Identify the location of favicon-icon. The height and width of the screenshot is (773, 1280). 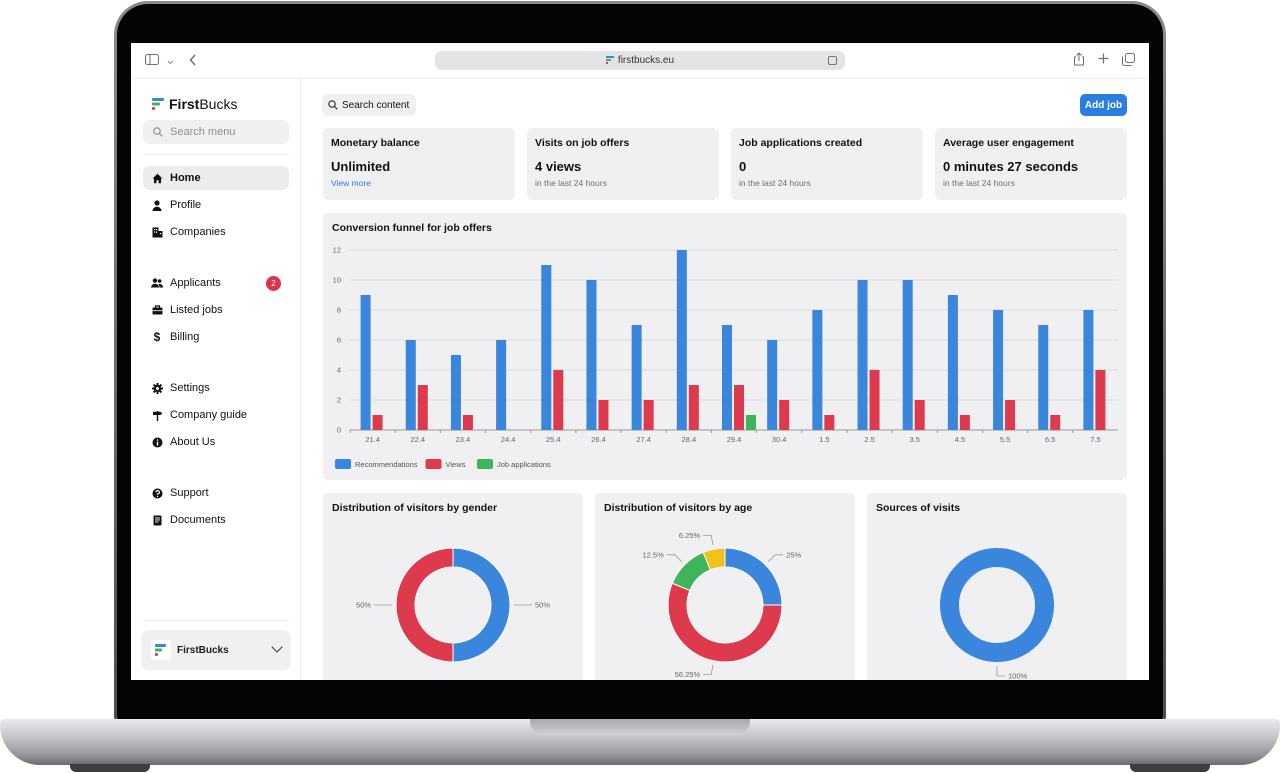
(609, 60).